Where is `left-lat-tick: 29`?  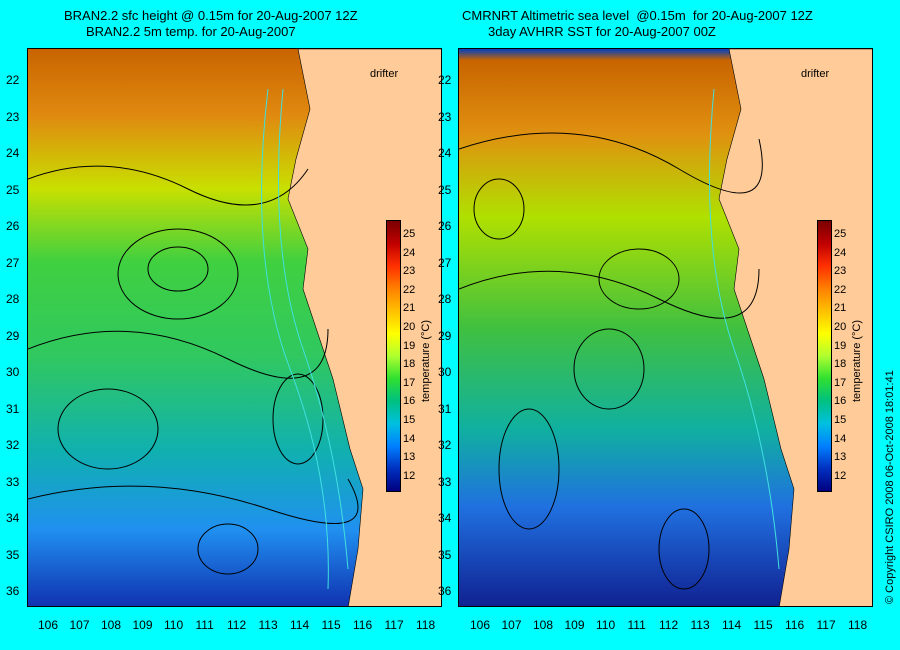 left-lat-tick: 29 is located at coordinates (13, 335).